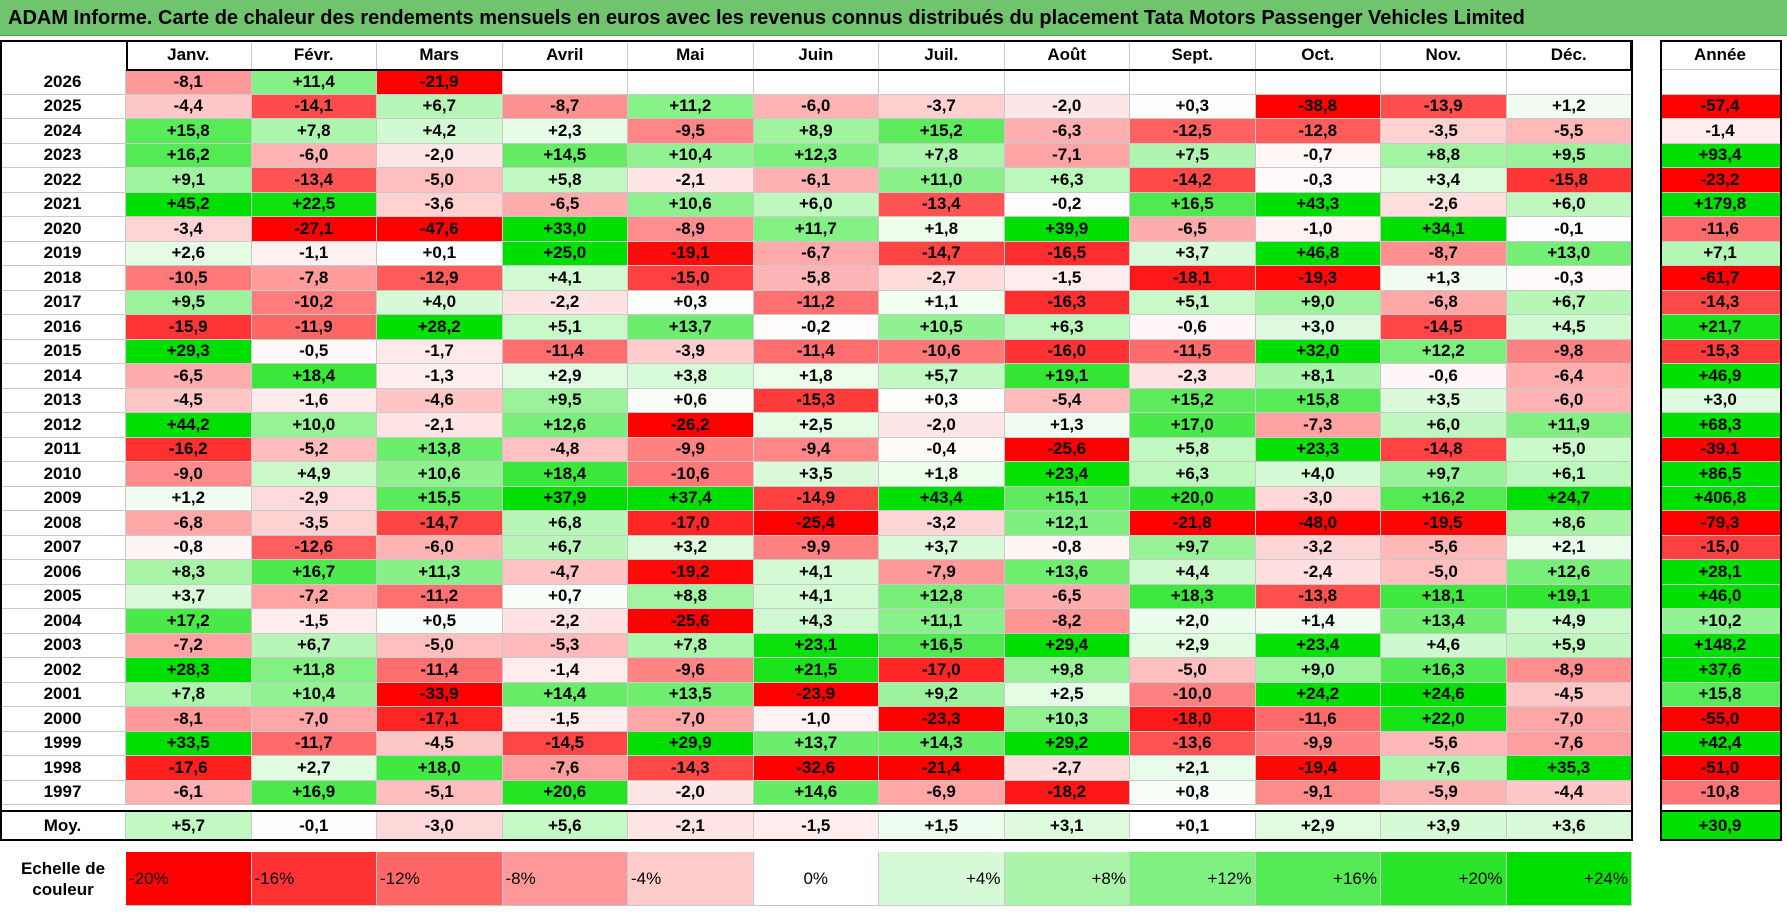  I want to click on heatmap-cell: -9,0, so click(189, 474).